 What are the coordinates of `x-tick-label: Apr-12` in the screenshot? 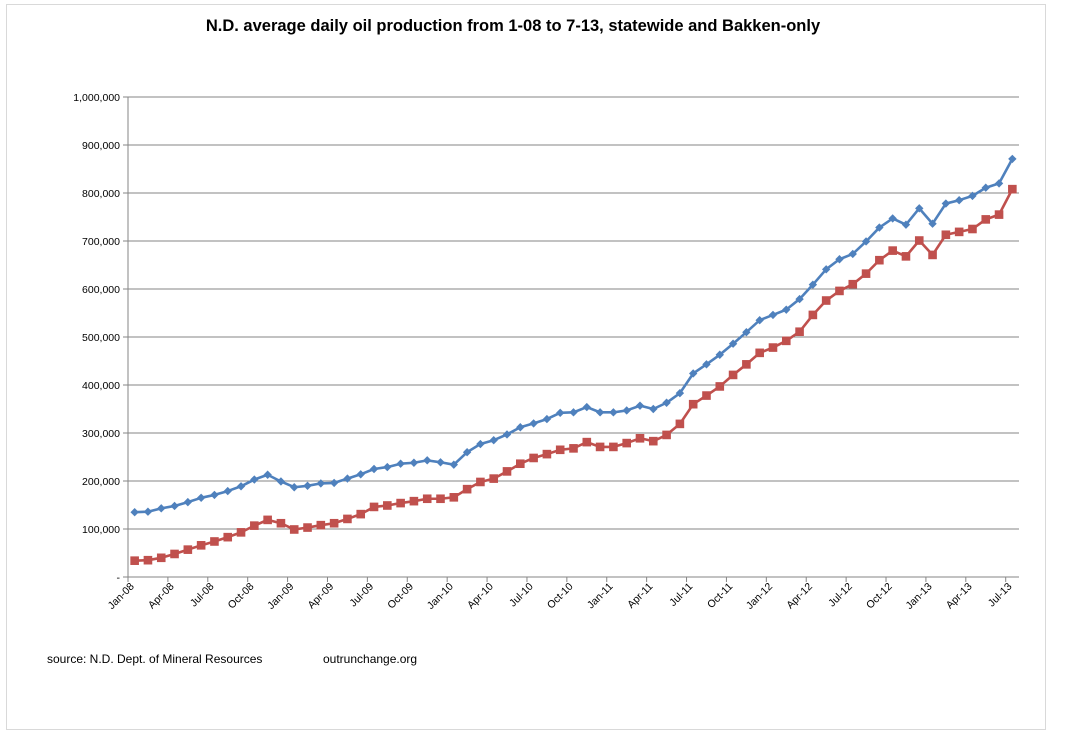 It's located at (799, 596).